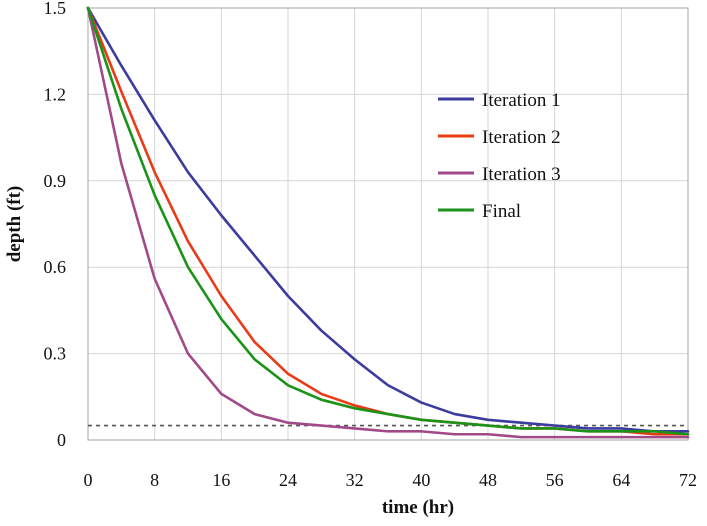  Describe the element at coordinates (521, 137) in the screenshot. I see `legend-label: Iteration 2` at that location.